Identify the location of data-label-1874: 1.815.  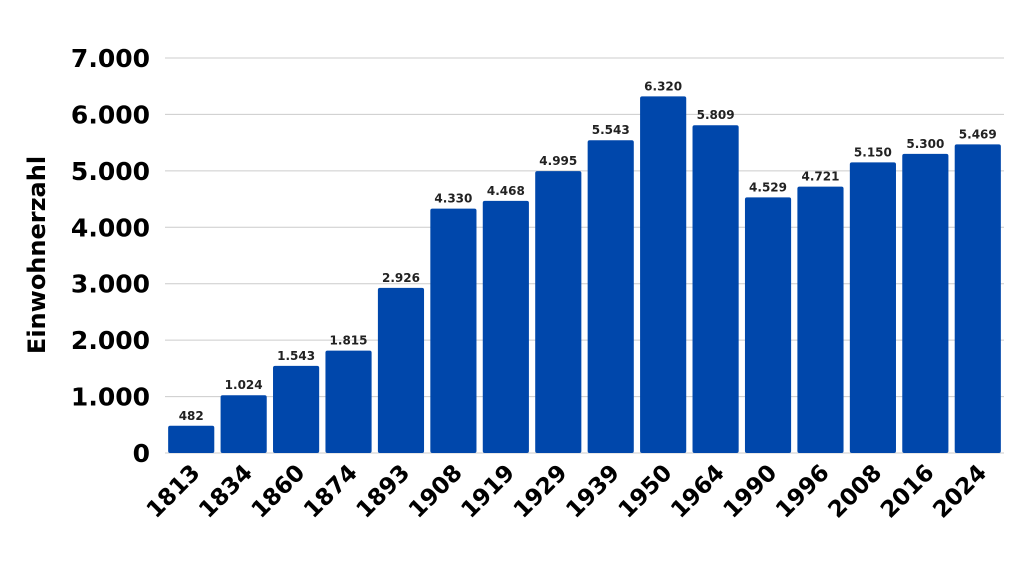
(349, 341).